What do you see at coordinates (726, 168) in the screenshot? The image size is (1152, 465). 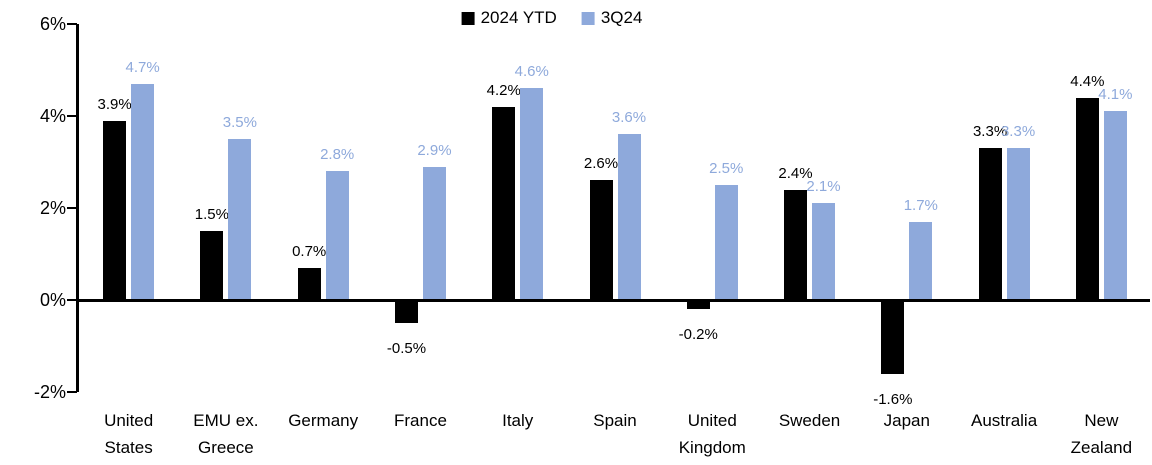 I see `value-label: 2.5%` at bounding box center [726, 168].